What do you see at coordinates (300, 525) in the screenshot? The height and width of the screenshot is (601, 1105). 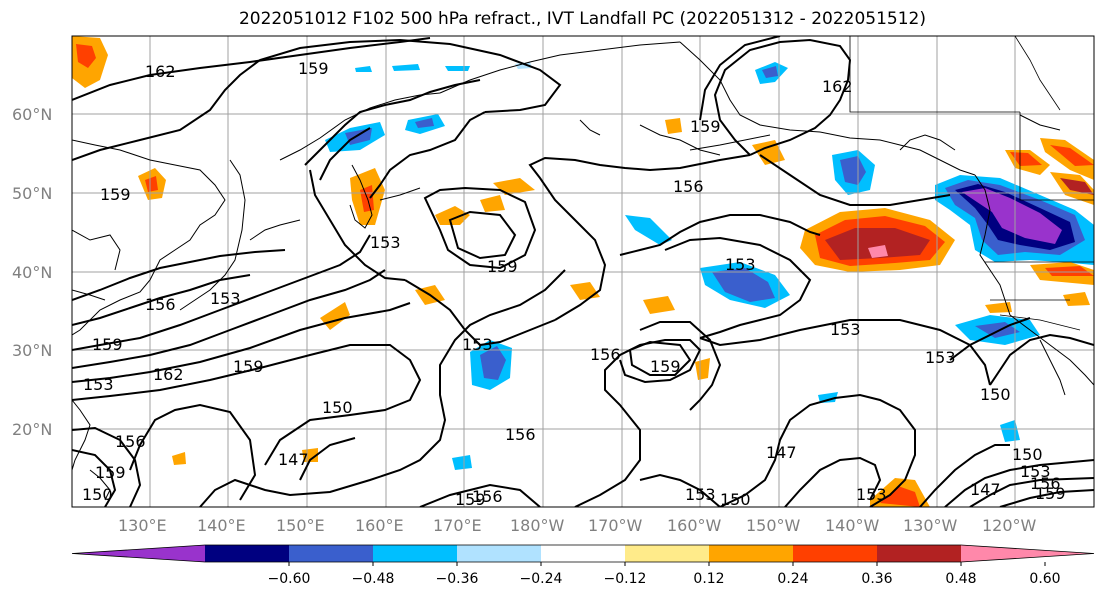 I see `lon-label: 150°E` at bounding box center [300, 525].